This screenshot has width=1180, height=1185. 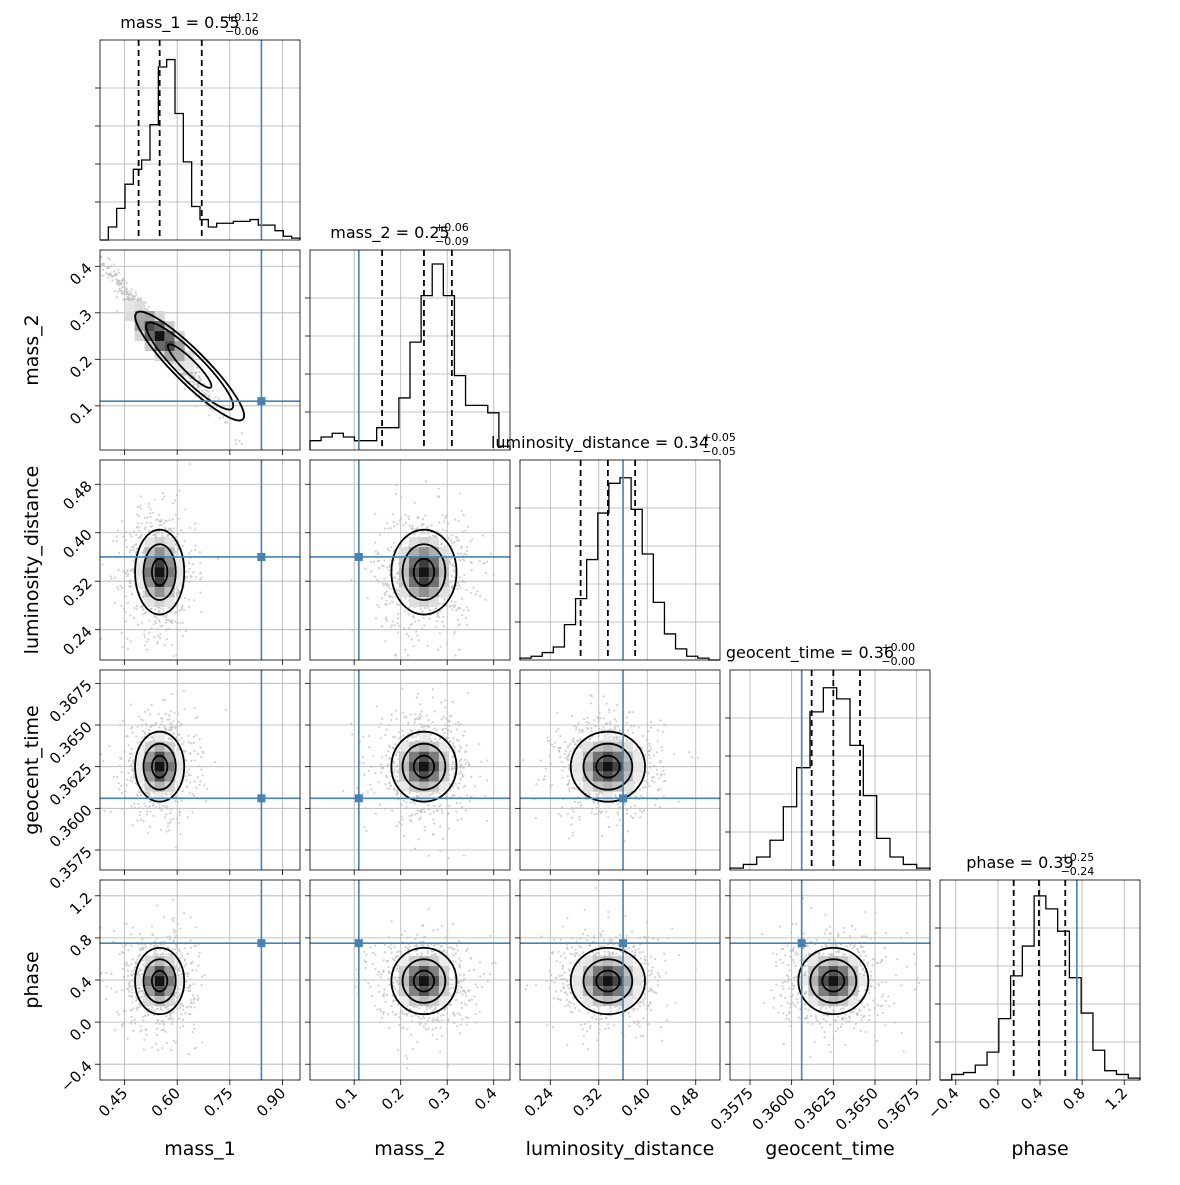 What do you see at coordinates (200, 770) in the screenshot?
I see `panel-frame` at bounding box center [200, 770].